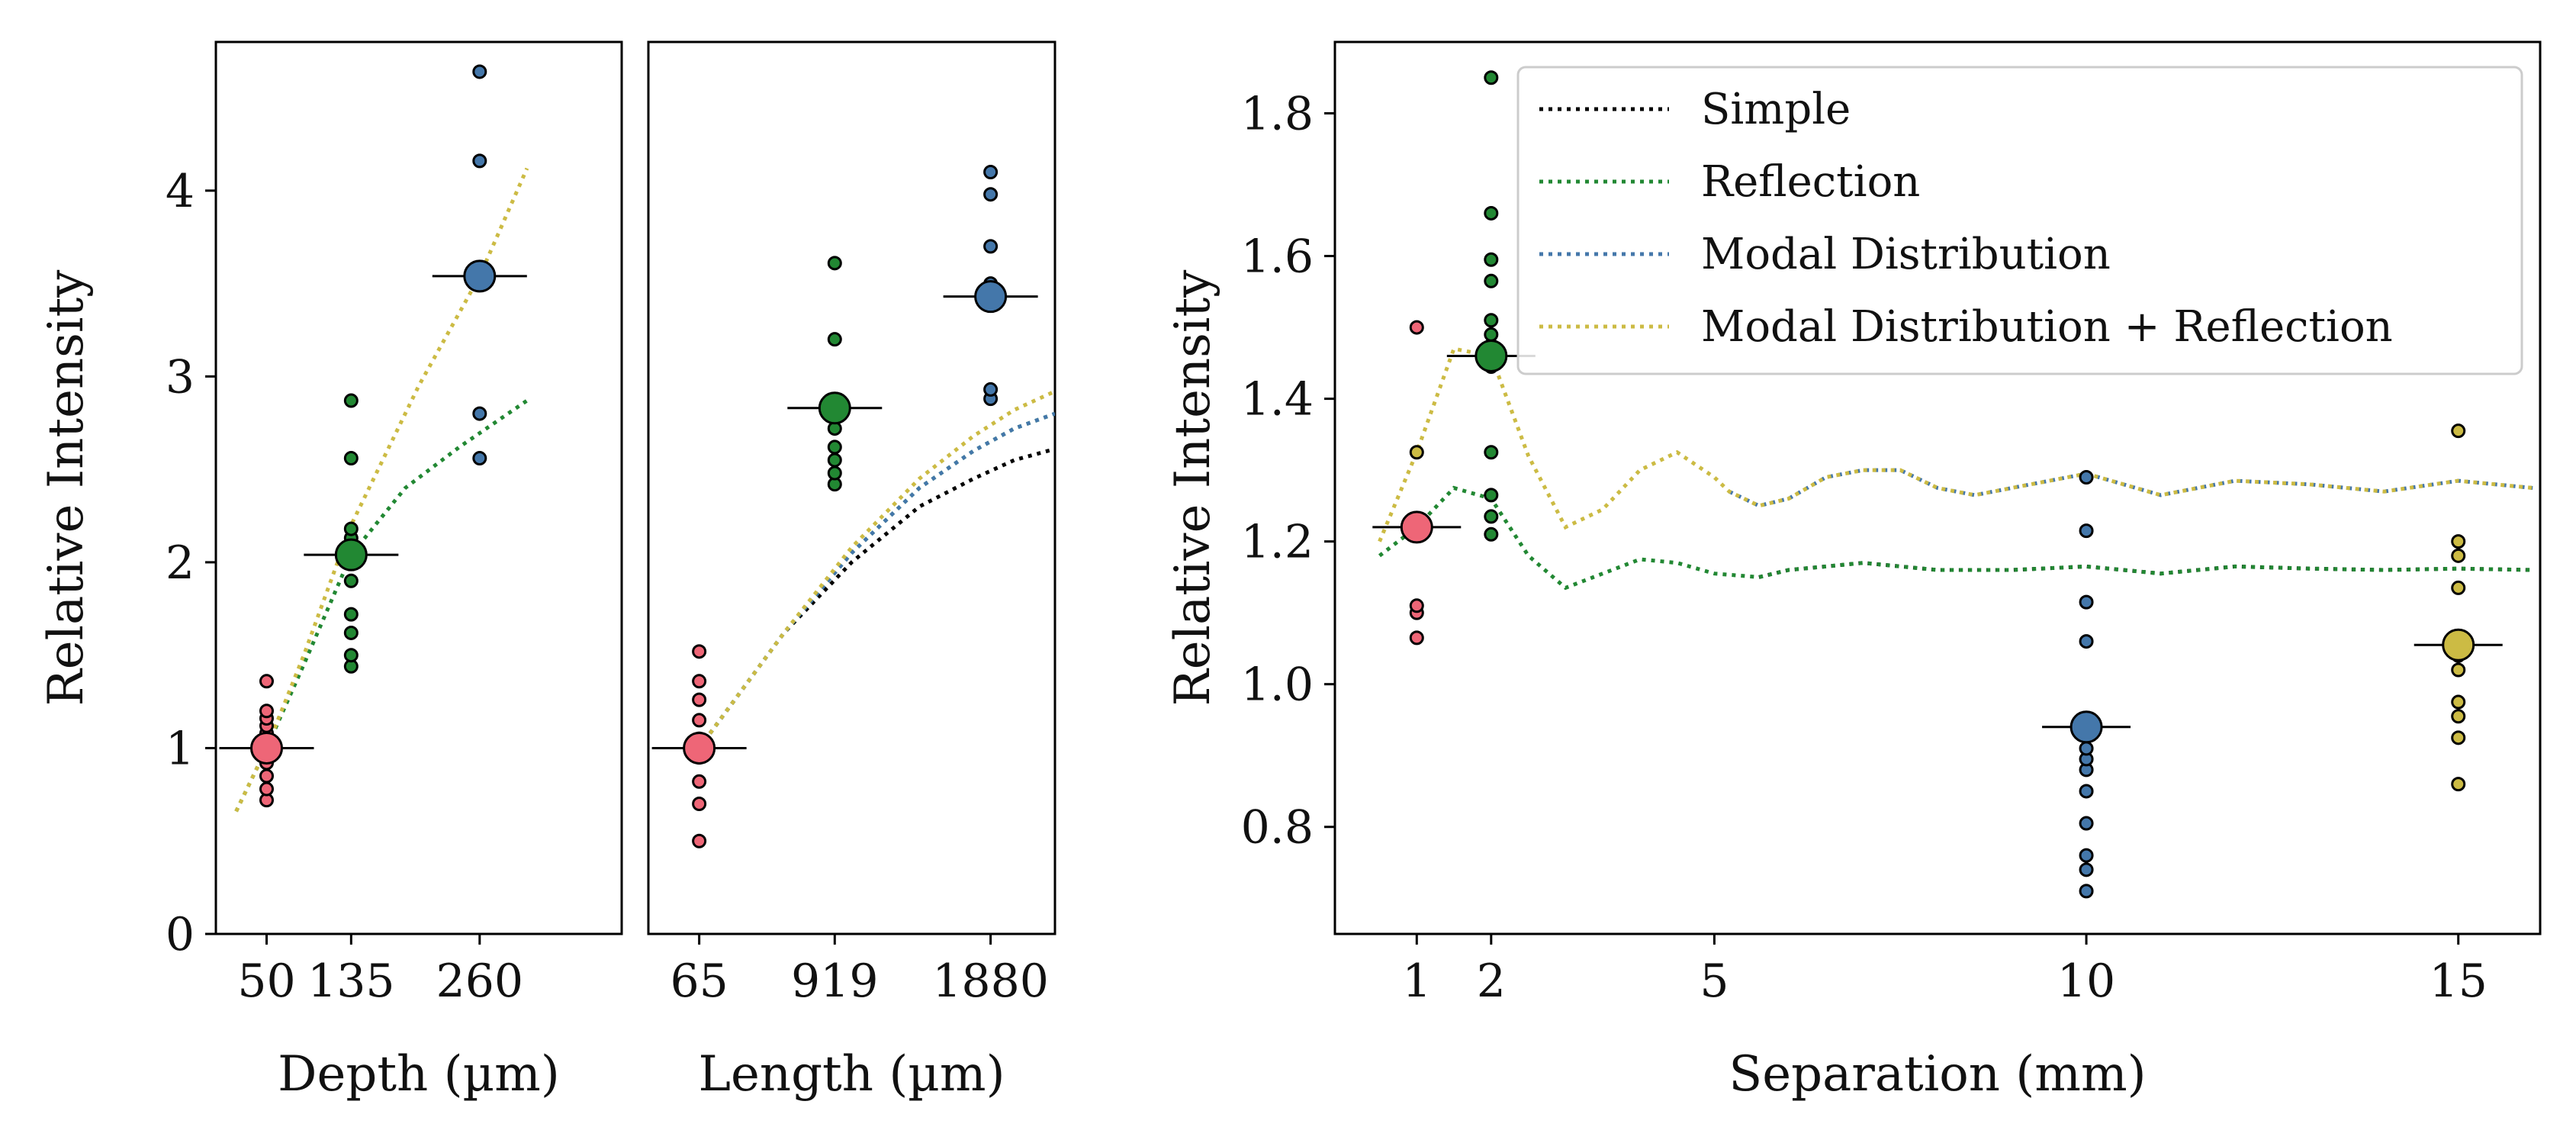 This screenshot has height=1143, width=2576. Describe the element at coordinates (2086, 981) in the screenshot. I see `separation-xtick-label: 10` at that location.